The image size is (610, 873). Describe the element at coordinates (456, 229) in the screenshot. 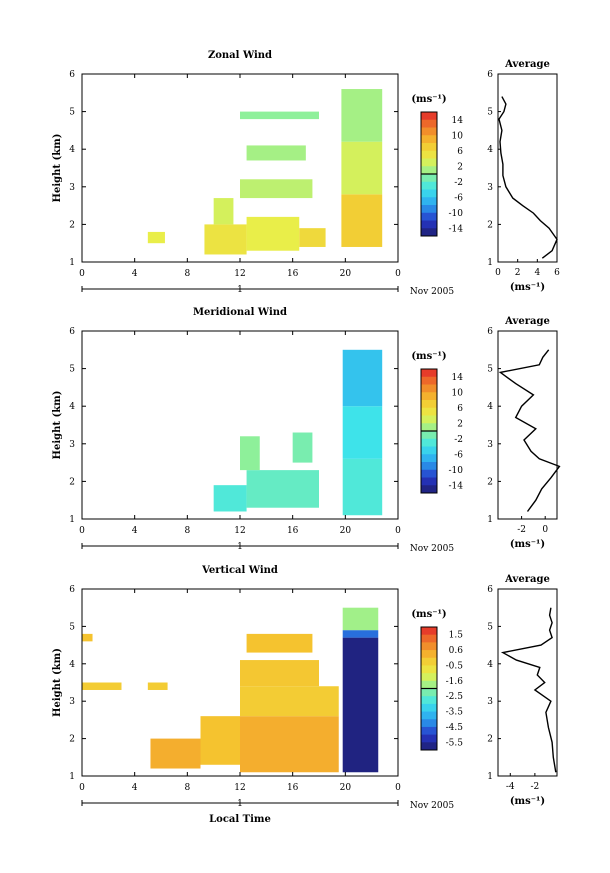

I see `colorbar-tick-label: -14` at that location.